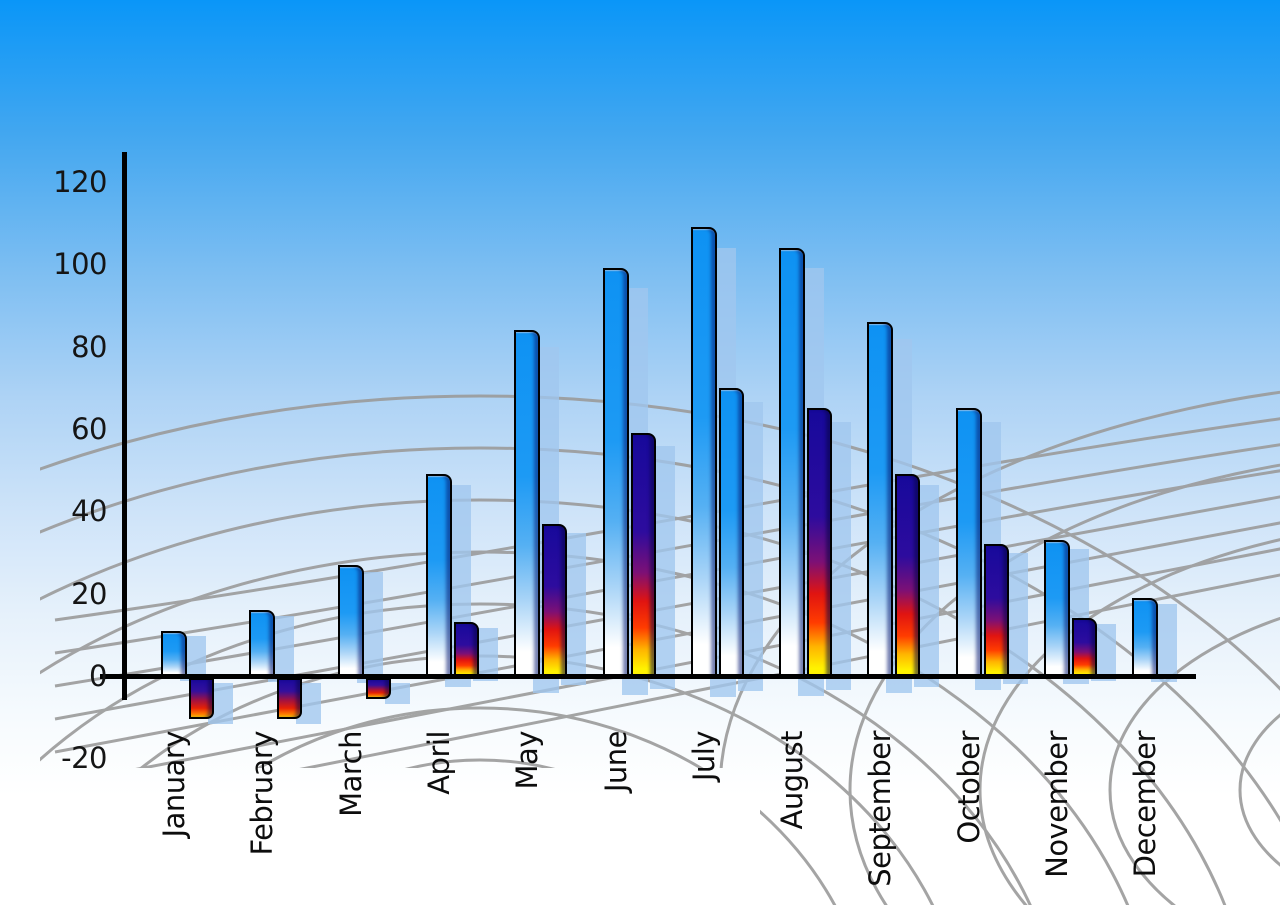  Describe the element at coordinates (703, 452) in the screenshot. I see `bar-july-primary` at that location.